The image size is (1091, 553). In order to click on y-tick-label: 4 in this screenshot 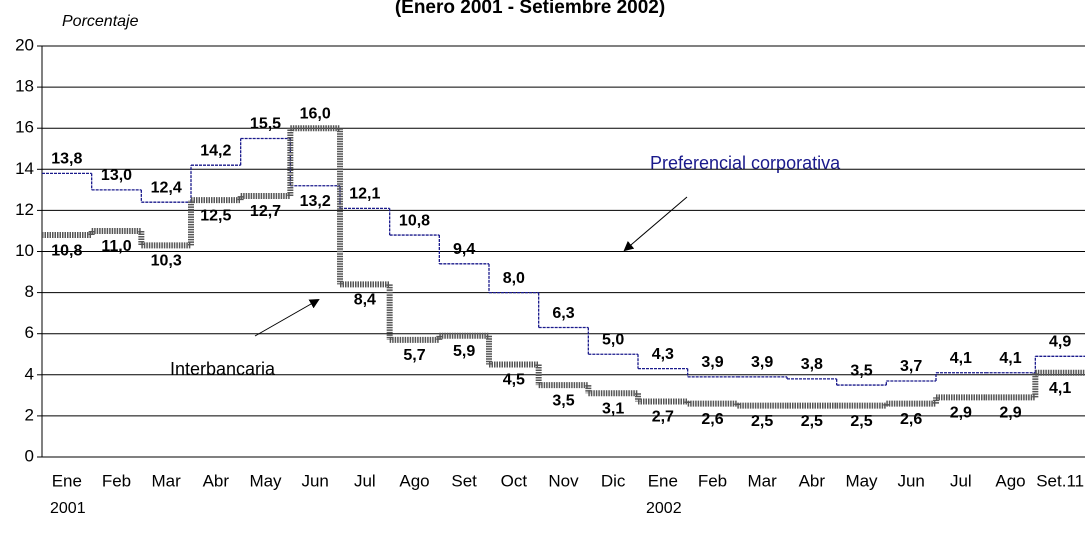, I will do `click(29, 373)`.